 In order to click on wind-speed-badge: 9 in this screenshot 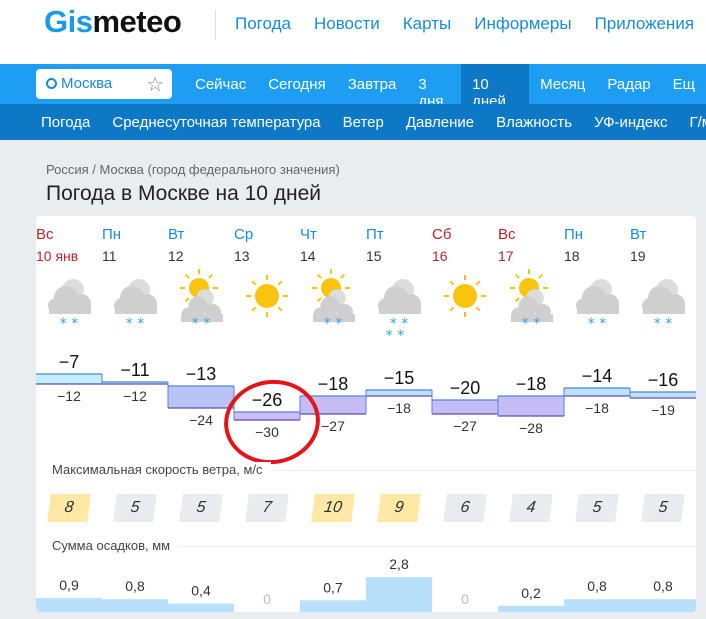, I will do `click(399, 508)`.